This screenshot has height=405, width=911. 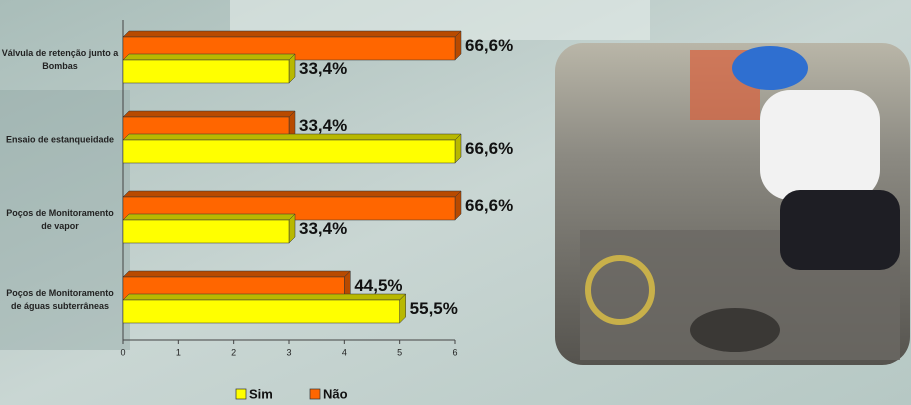 I want to click on y-tick-label: Válvula de retenção junto a Bombas, so click(x=60, y=59).